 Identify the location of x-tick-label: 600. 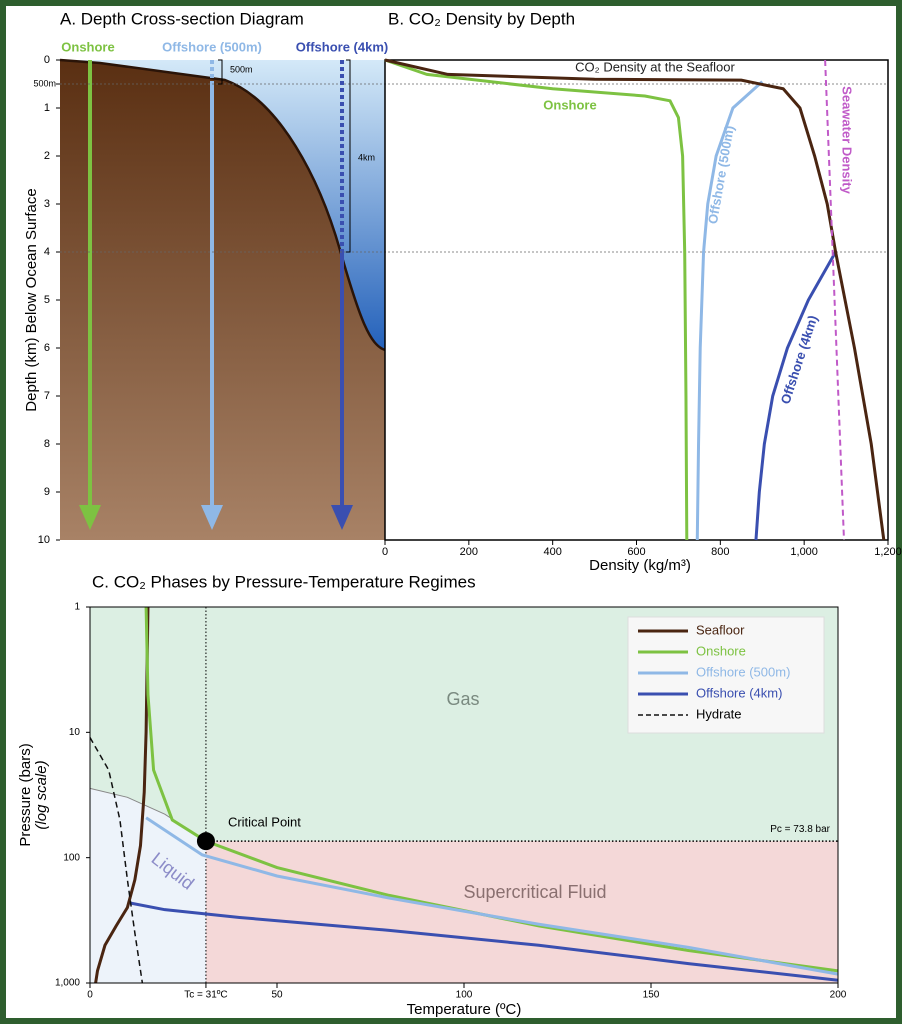
(636, 552).